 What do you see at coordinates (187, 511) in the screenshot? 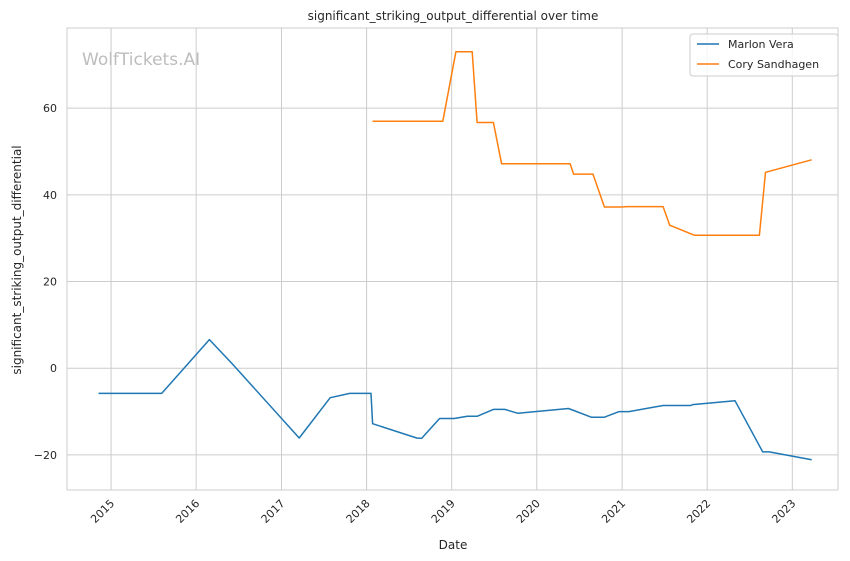
I see `x-tick-label-2016: 2016` at bounding box center [187, 511].